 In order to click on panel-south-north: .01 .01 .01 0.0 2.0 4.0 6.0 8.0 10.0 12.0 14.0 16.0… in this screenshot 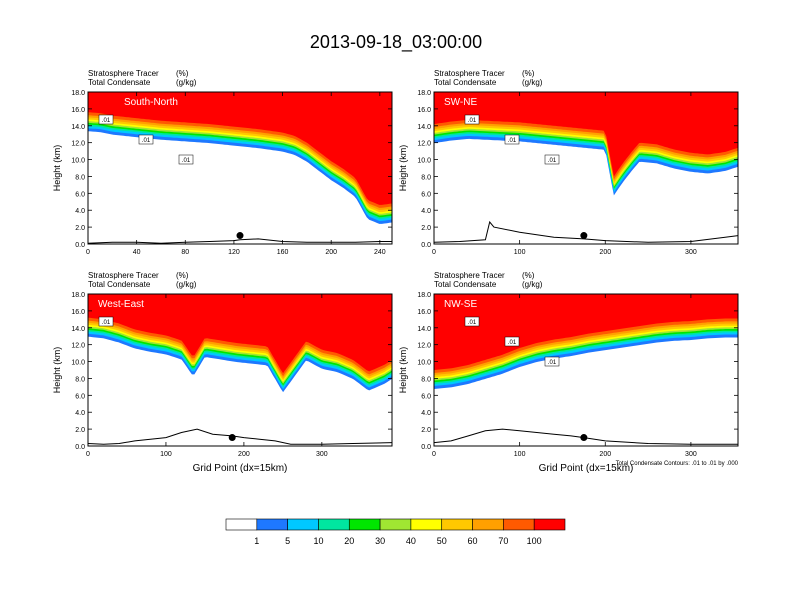, I will do `click(222, 162)`.